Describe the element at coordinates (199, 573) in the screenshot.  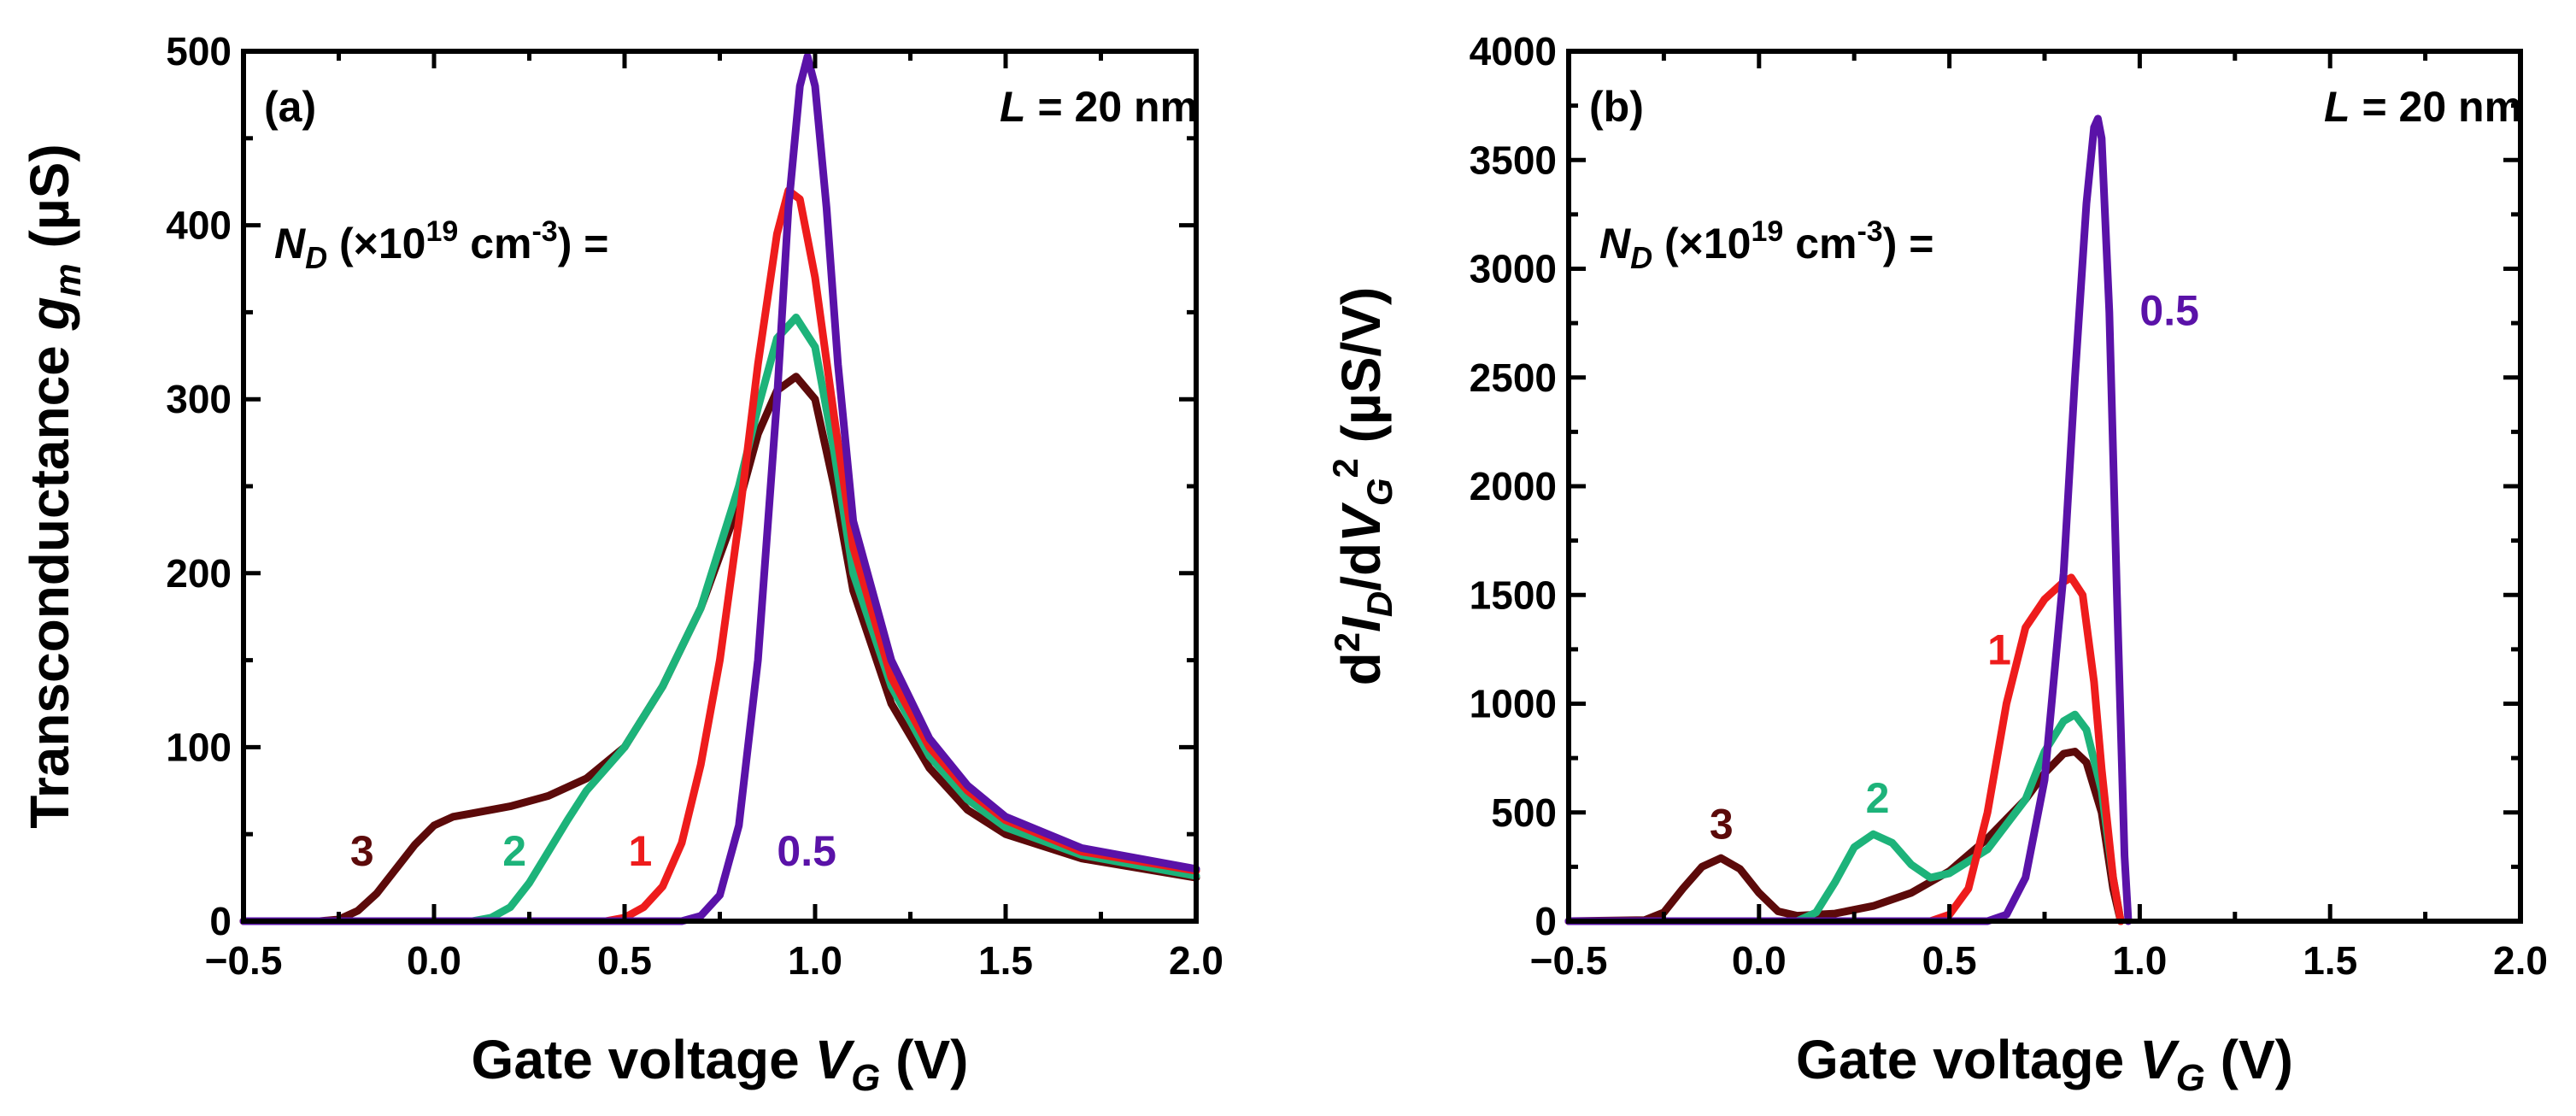
I see `y-tick-label: 200` at that location.